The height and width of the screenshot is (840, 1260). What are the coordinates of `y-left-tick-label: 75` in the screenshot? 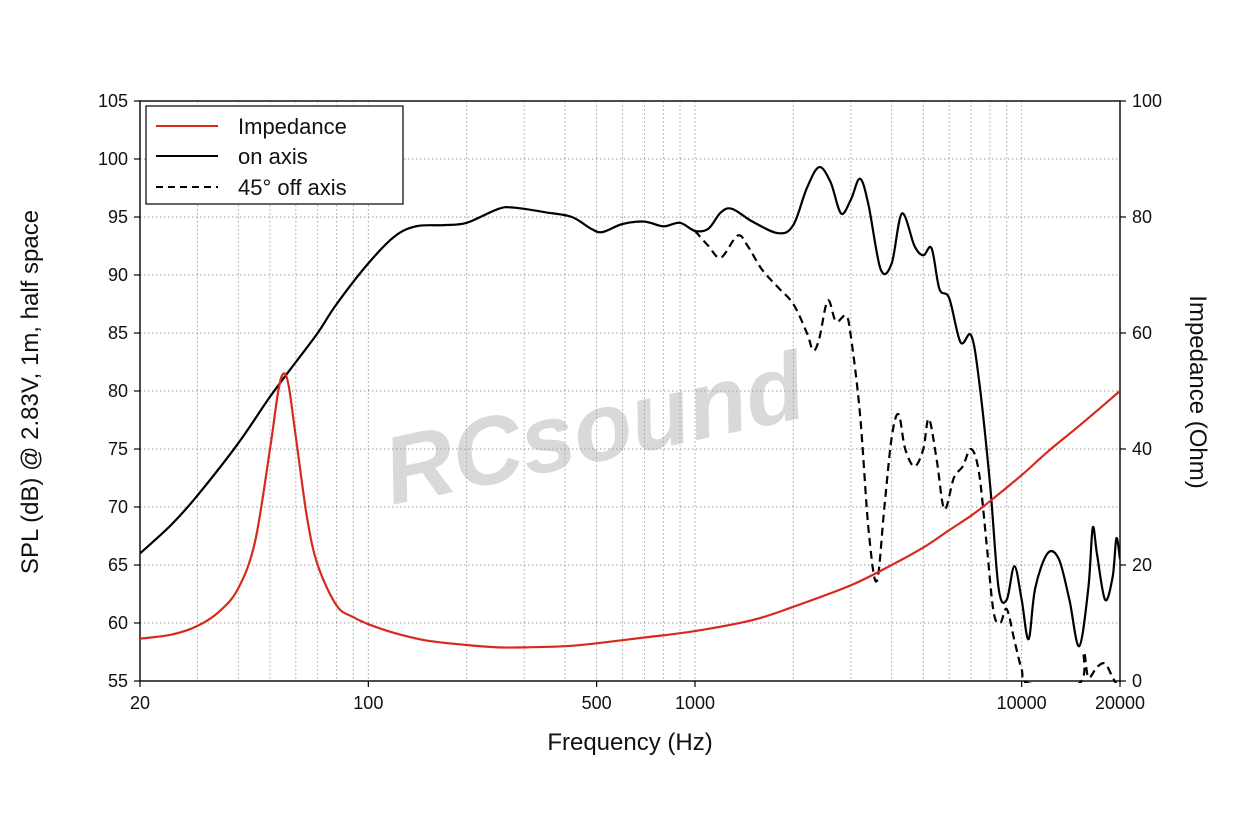 It's located at (118, 449).